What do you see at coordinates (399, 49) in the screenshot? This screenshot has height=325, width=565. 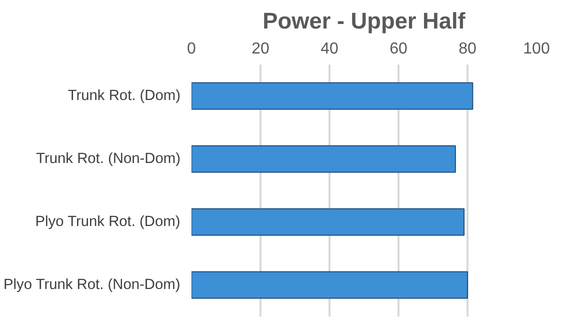 I see `x-tick-label: 60` at bounding box center [399, 49].